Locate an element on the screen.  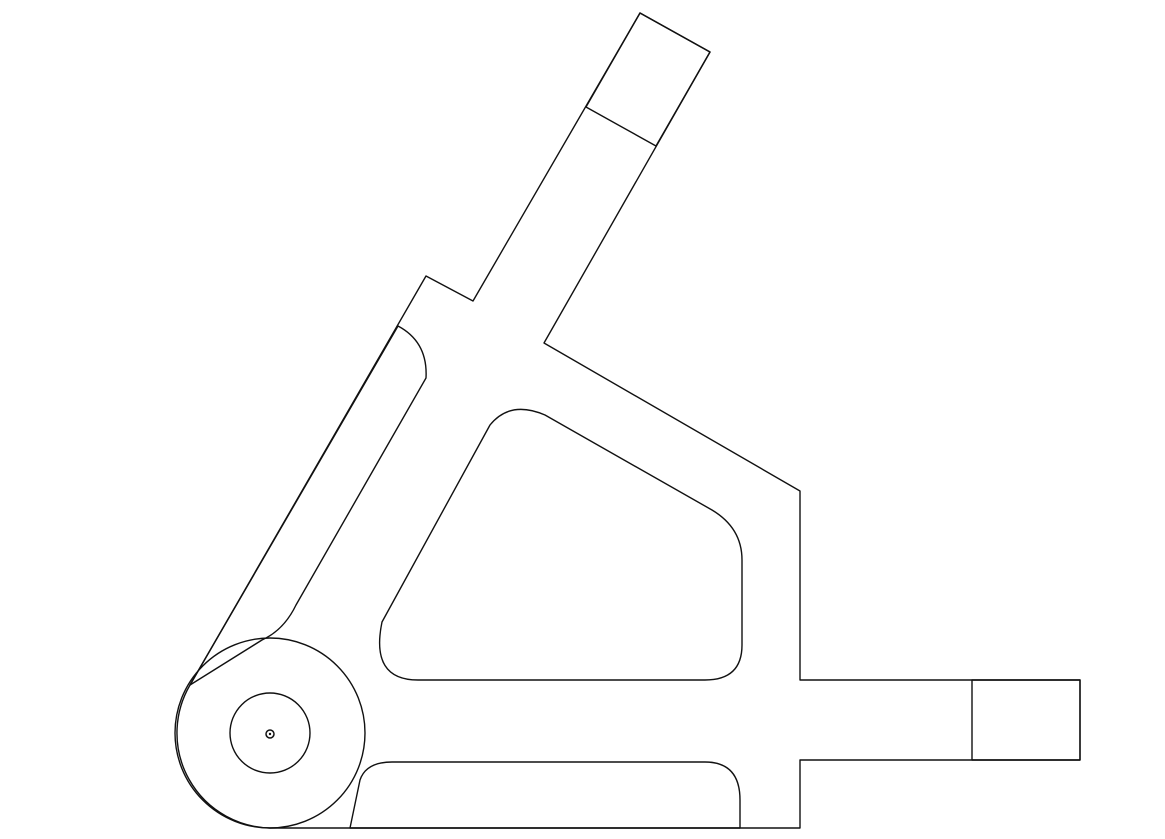
center-point-dot is located at coordinates (270, 734).